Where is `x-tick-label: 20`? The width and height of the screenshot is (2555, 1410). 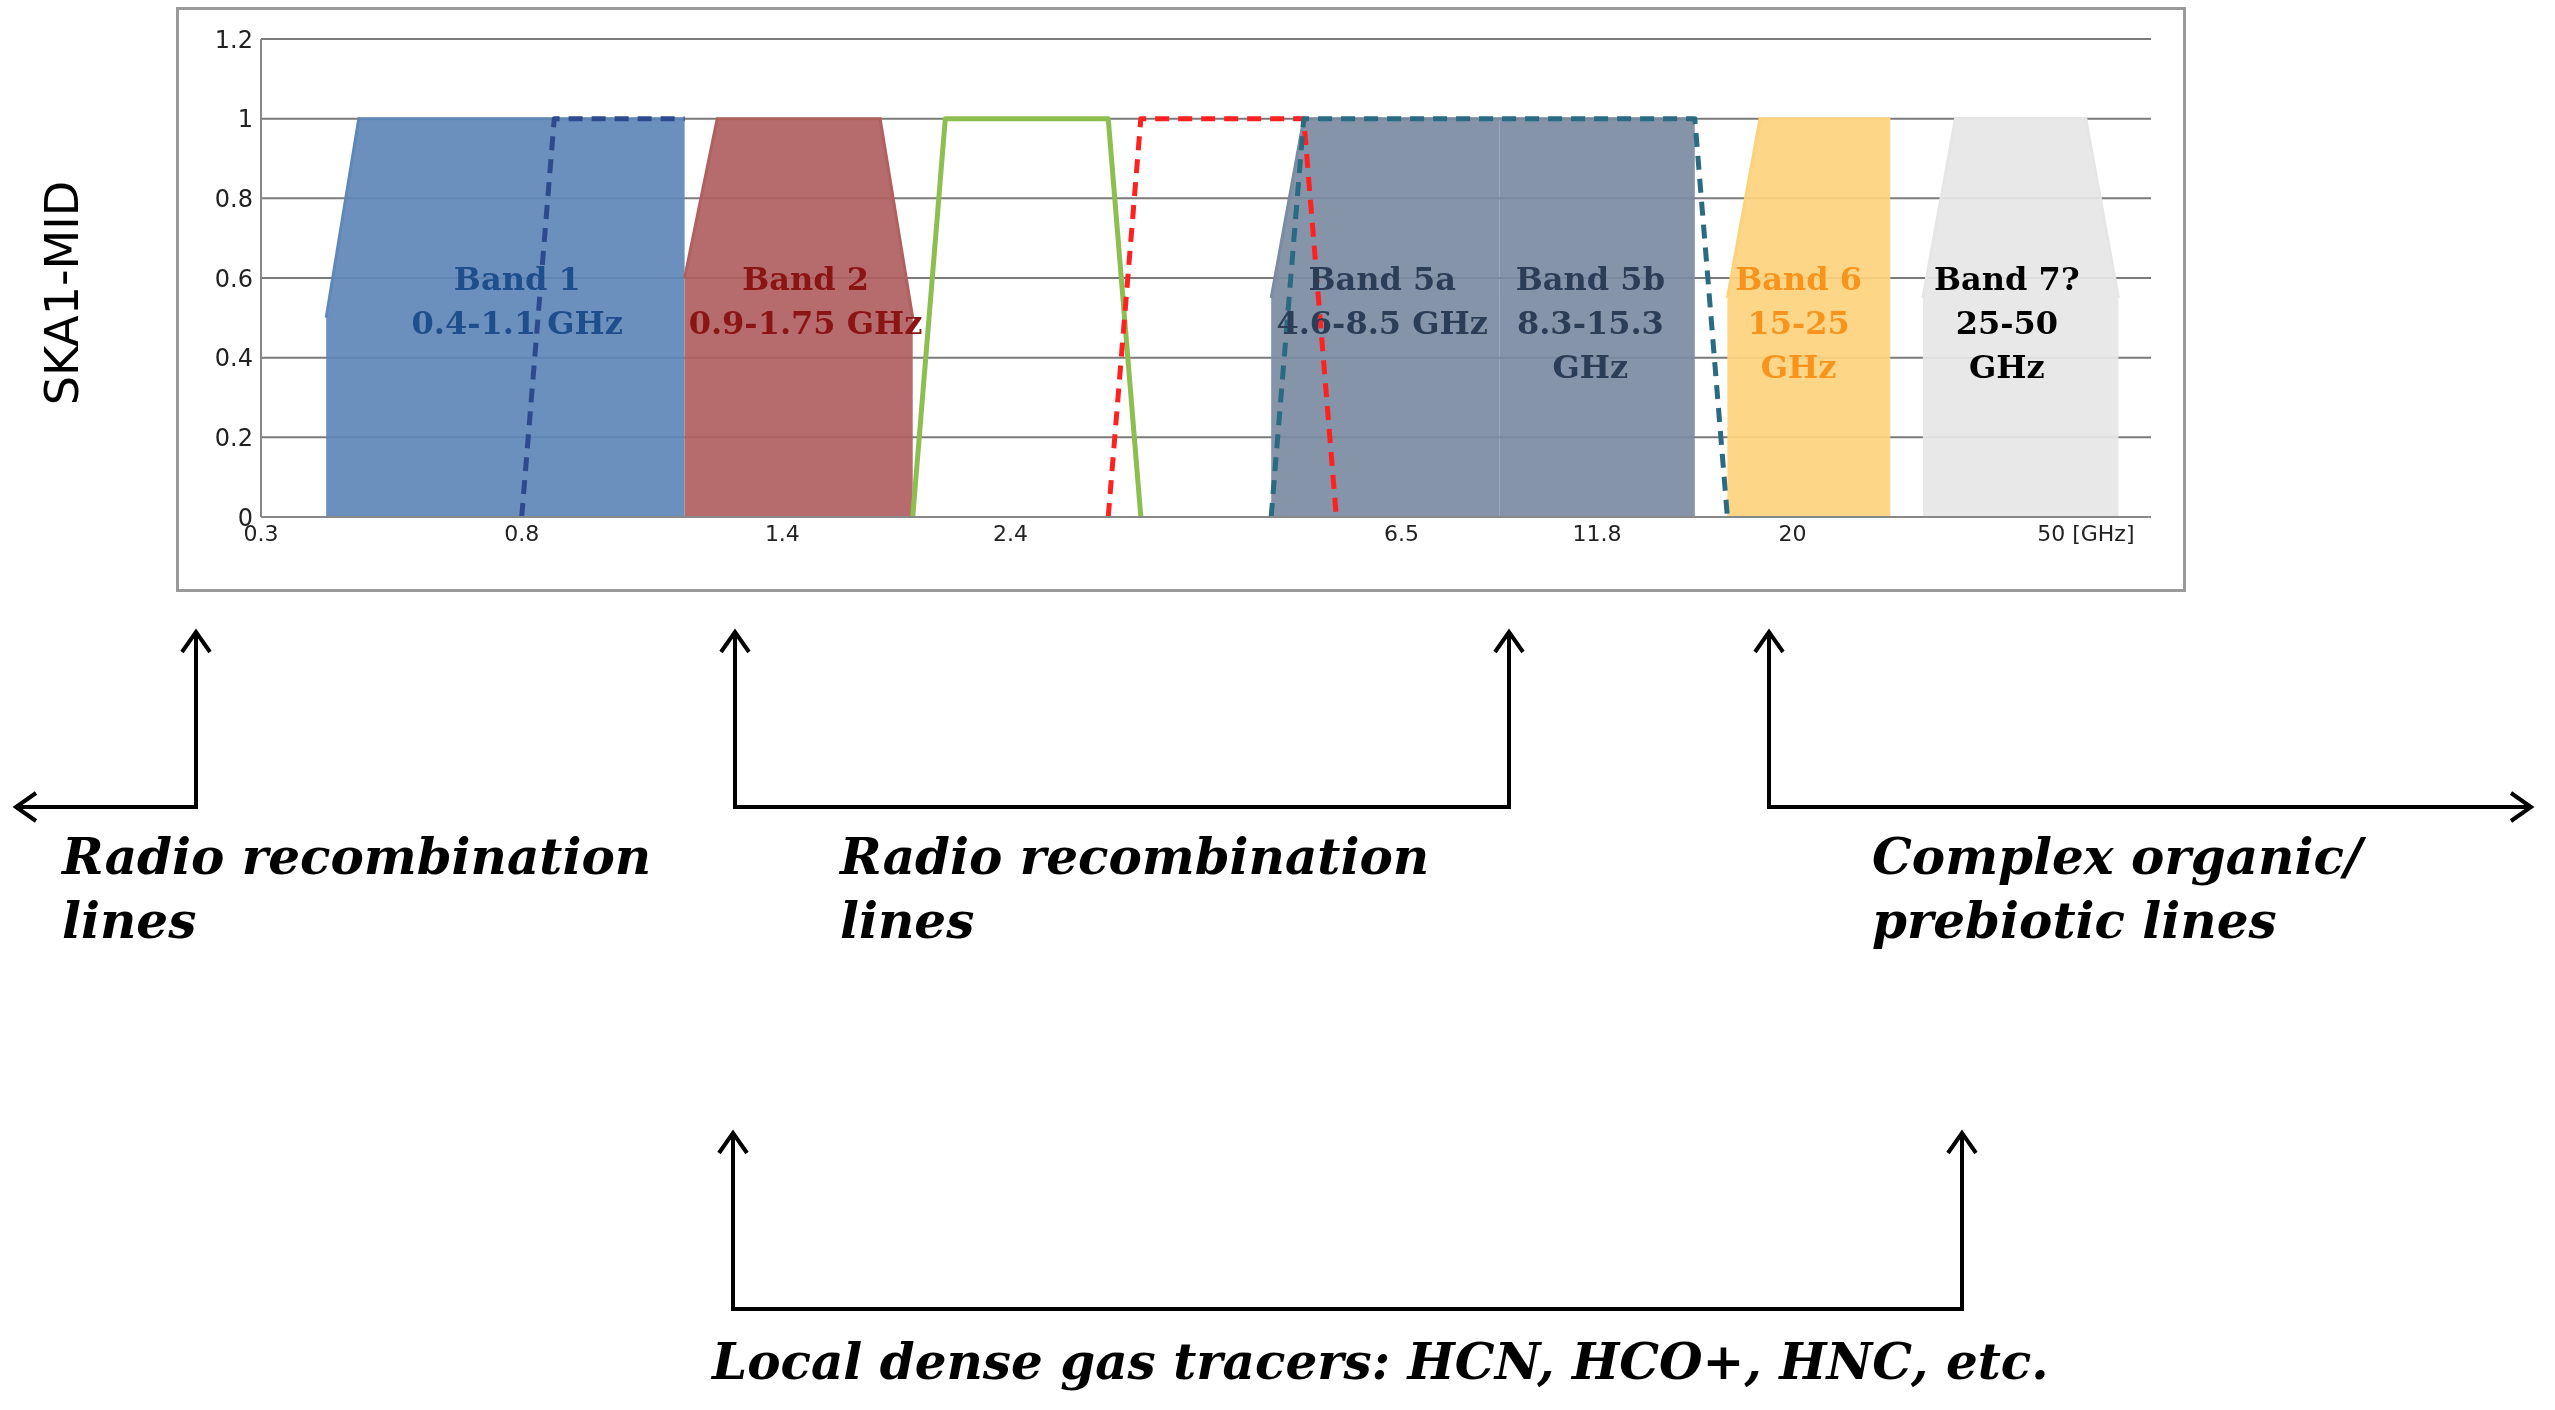 x-tick-label: 20 is located at coordinates (1792, 533).